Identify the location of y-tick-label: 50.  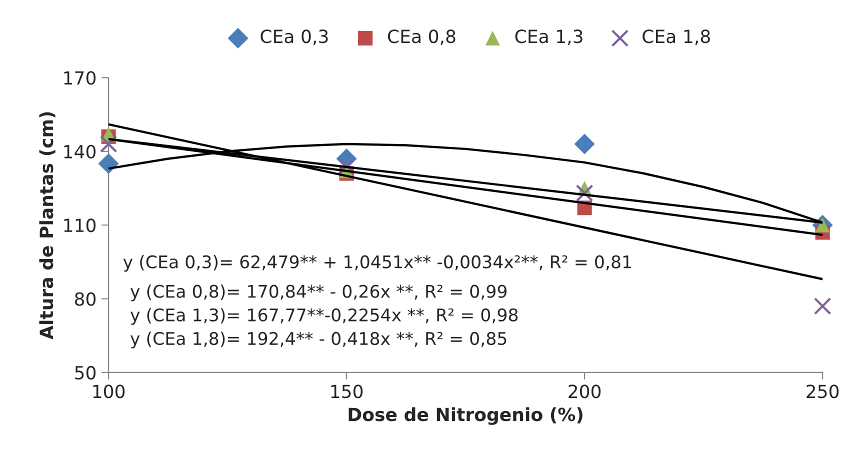
(85, 373).